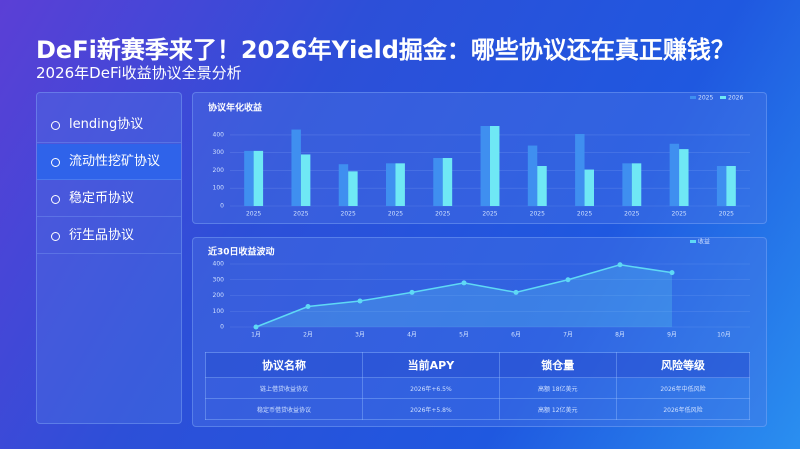  I want to click on x-tick-label: 3月, so click(360, 335).